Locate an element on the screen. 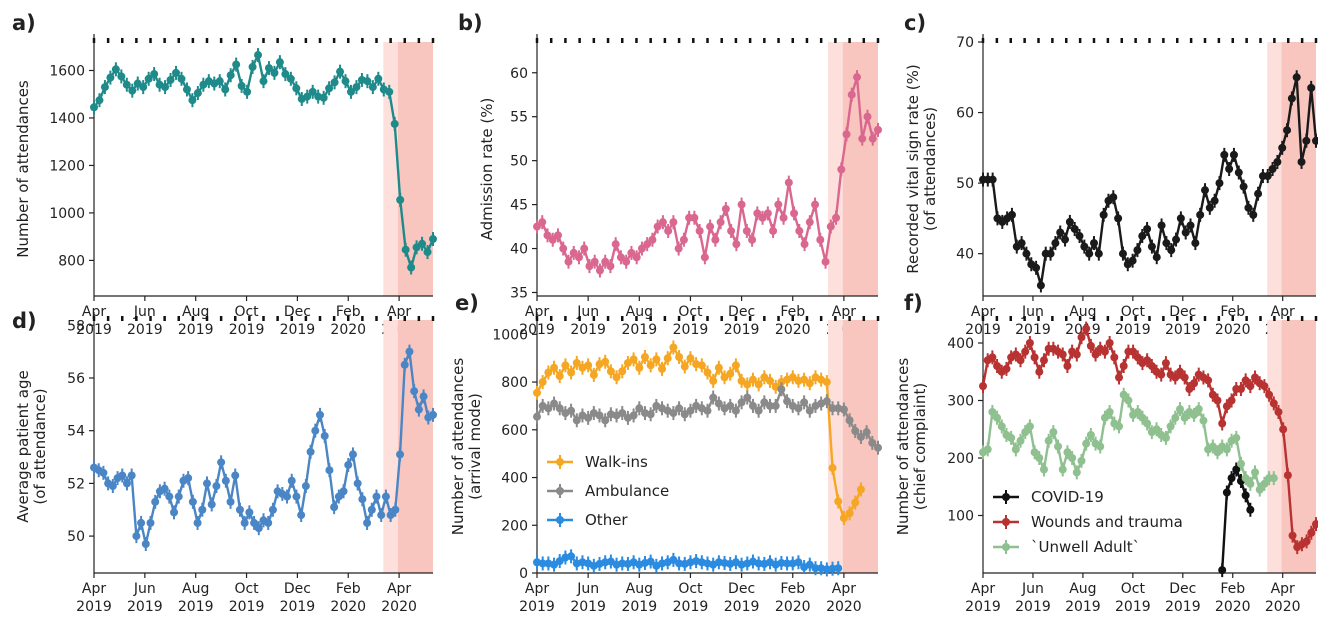  y-tick-label: 1400 is located at coordinates (67, 119).